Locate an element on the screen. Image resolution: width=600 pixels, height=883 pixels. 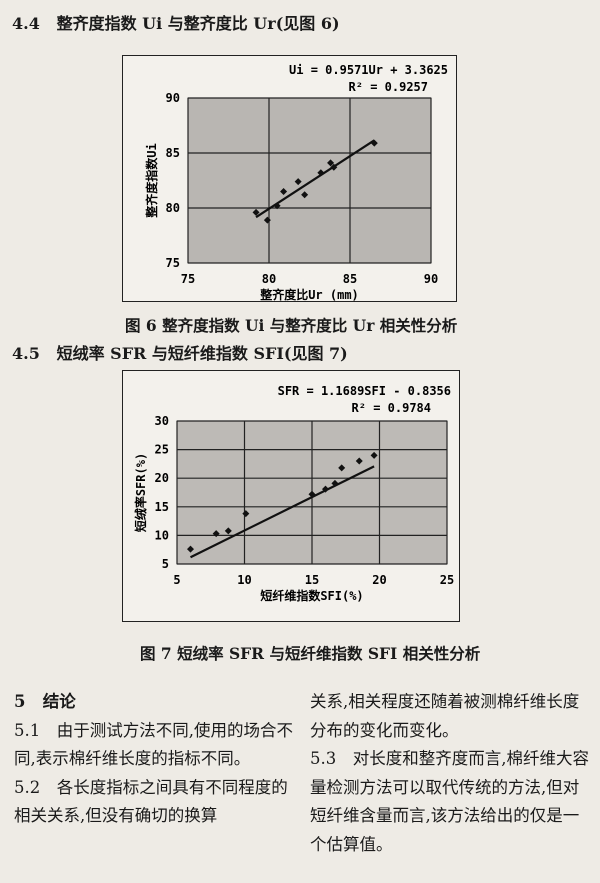
y-tick-label: 10 is located at coordinates (162, 535).